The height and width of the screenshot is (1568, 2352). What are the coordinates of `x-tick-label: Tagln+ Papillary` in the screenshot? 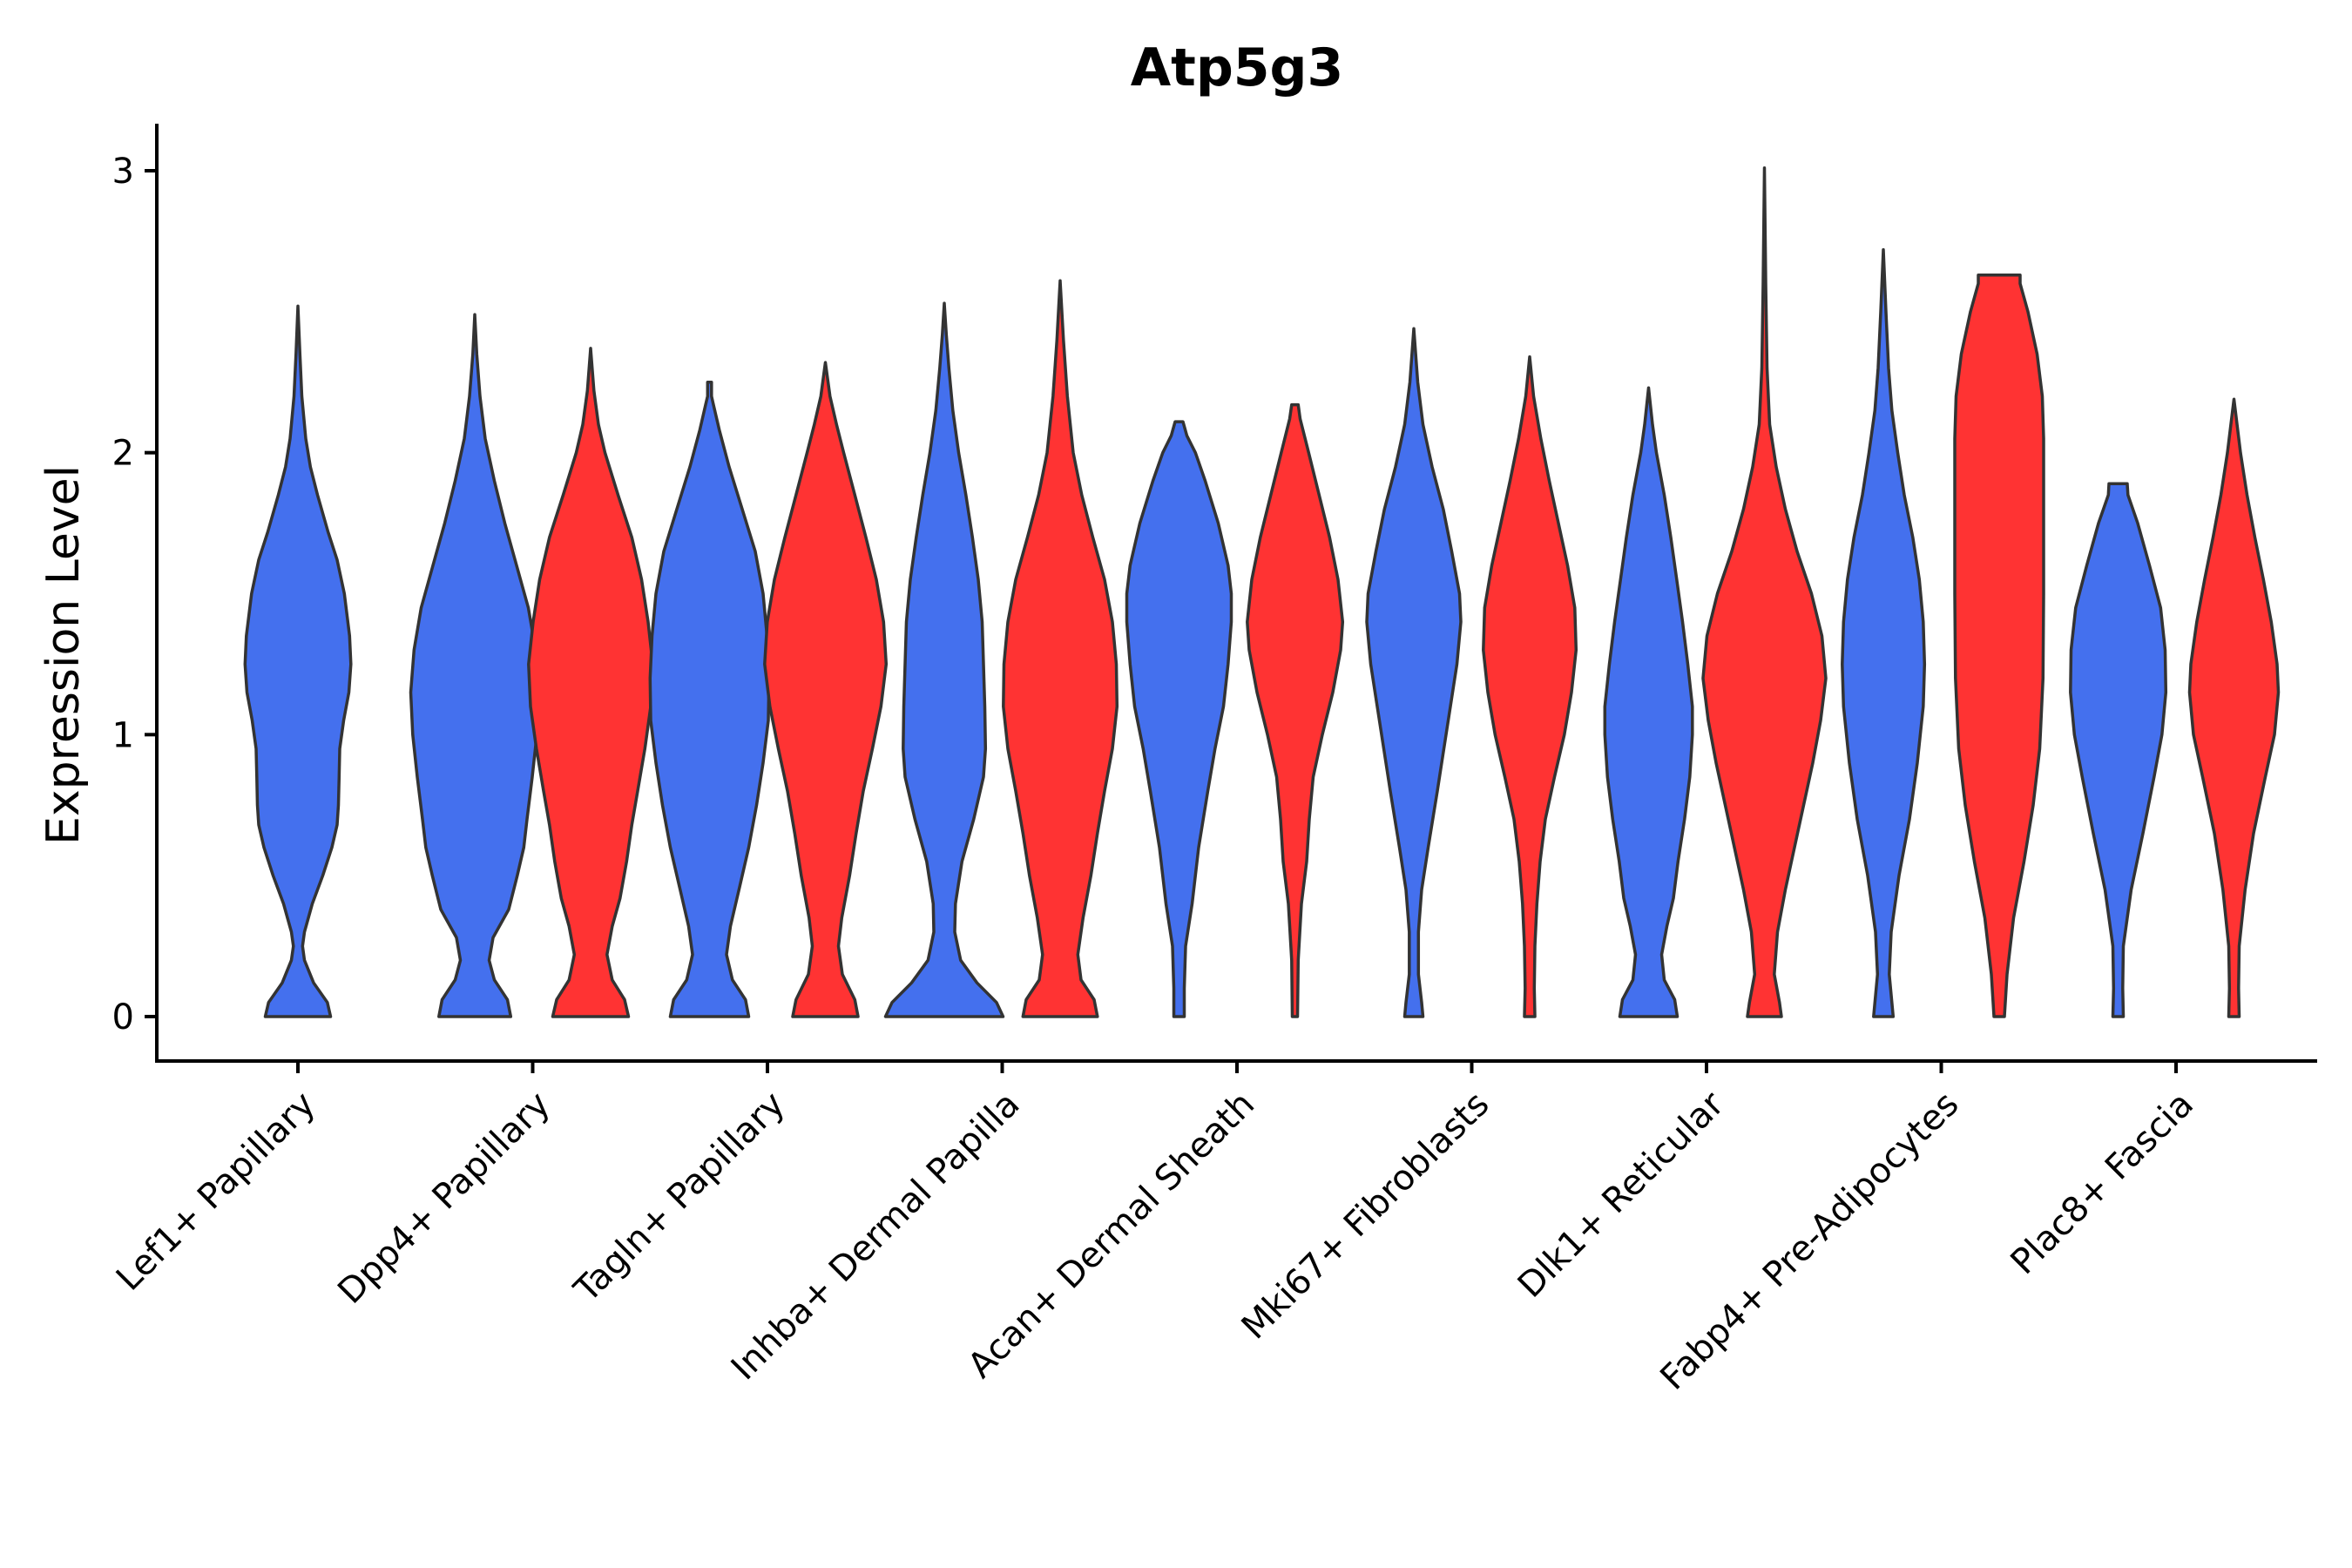 It's located at (679, 1198).